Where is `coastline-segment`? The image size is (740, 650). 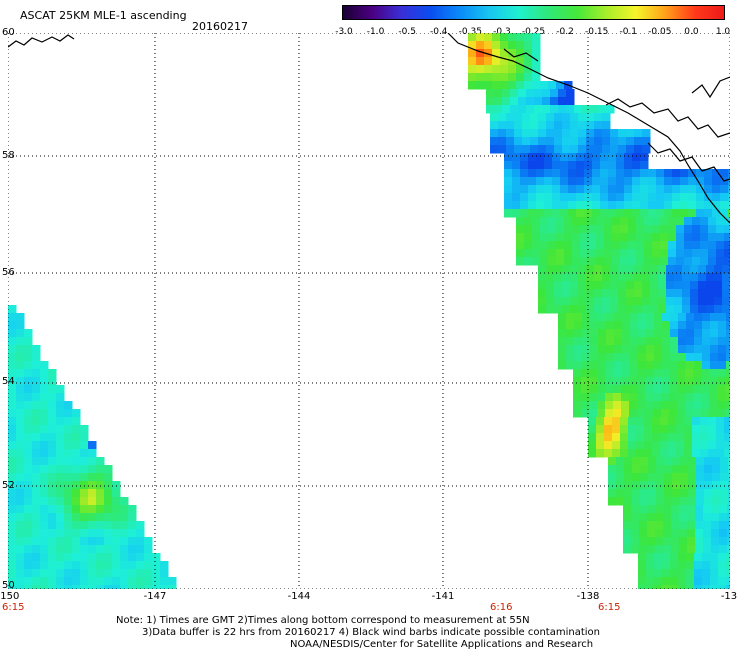
coastline-segment is located at coordinates (521, 55).